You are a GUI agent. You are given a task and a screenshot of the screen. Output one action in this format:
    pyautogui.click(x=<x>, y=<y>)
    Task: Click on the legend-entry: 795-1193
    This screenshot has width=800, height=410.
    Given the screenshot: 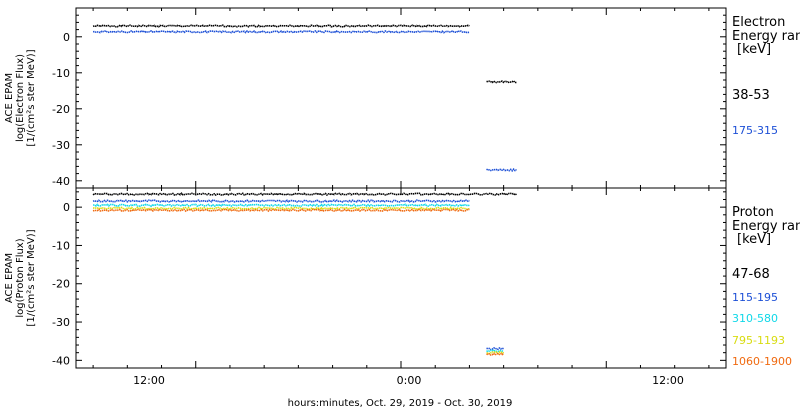 What is the action you would take?
    pyautogui.click(x=758, y=340)
    